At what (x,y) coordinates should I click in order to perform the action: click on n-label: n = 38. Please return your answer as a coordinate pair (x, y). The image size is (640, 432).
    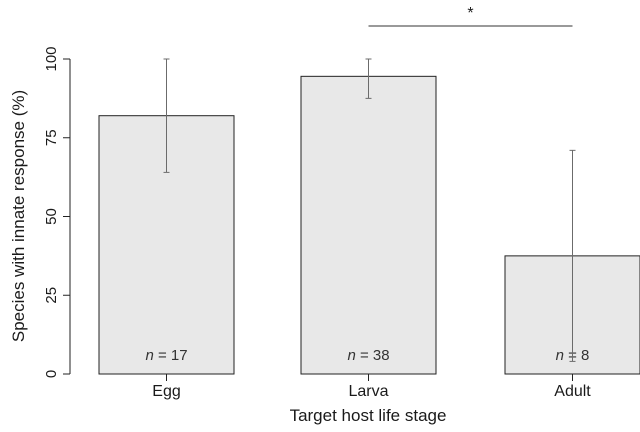
    Looking at the image, I should click on (368, 355).